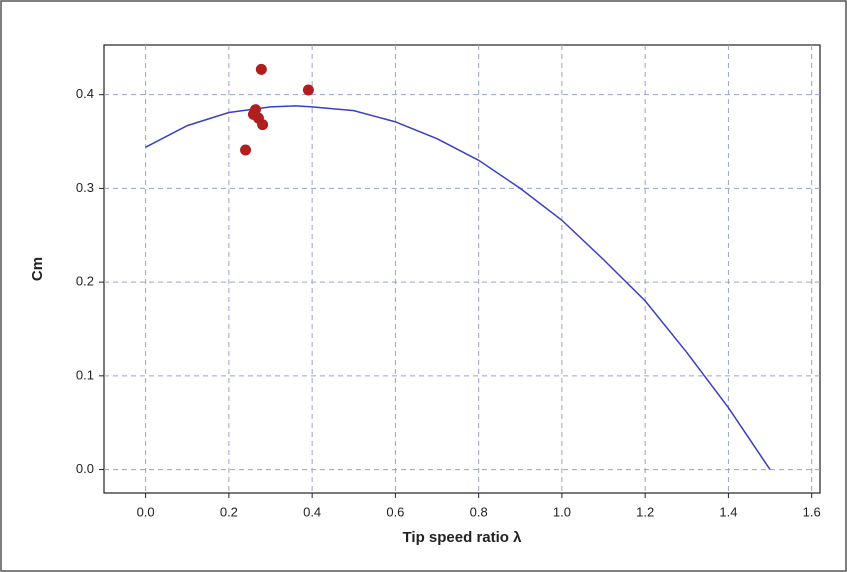 Image resolution: width=847 pixels, height=572 pixels. Describe the element at coordinates (395, 511) in the screenshot. I see `x-tick-label: 0.6` at that location.